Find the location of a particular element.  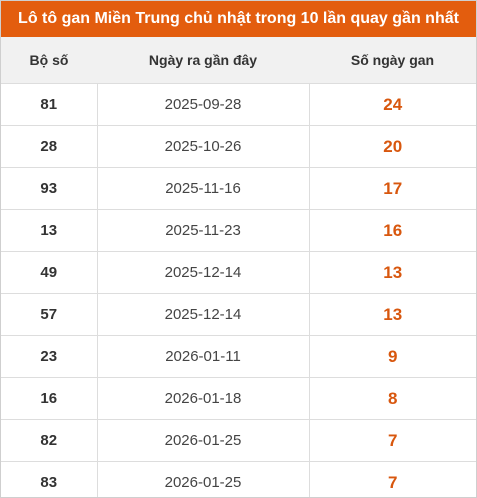

table-row: 82 2026-01-25 7 is located at coordinates (238, 440).